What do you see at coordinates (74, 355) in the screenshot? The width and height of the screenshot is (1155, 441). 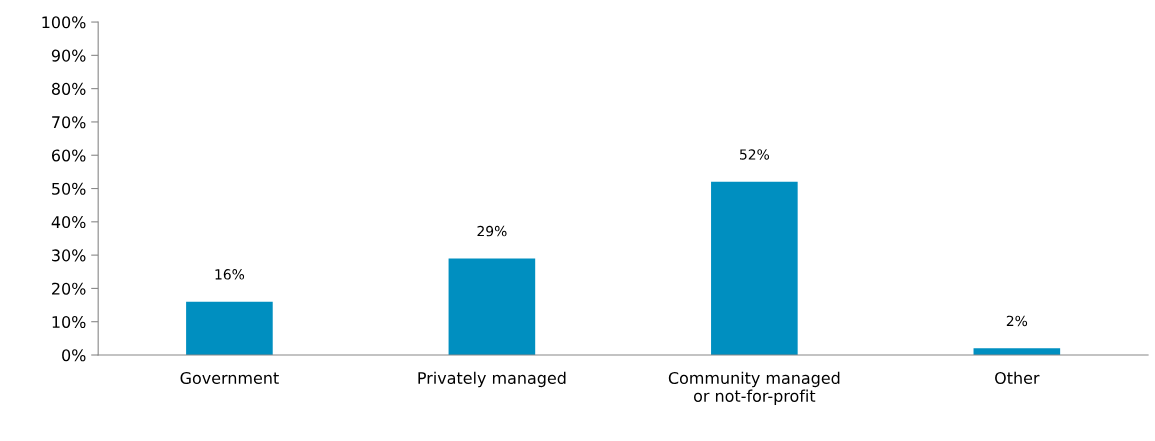 I see `y-tick-label: 0%` at bounding box center [74, 355].